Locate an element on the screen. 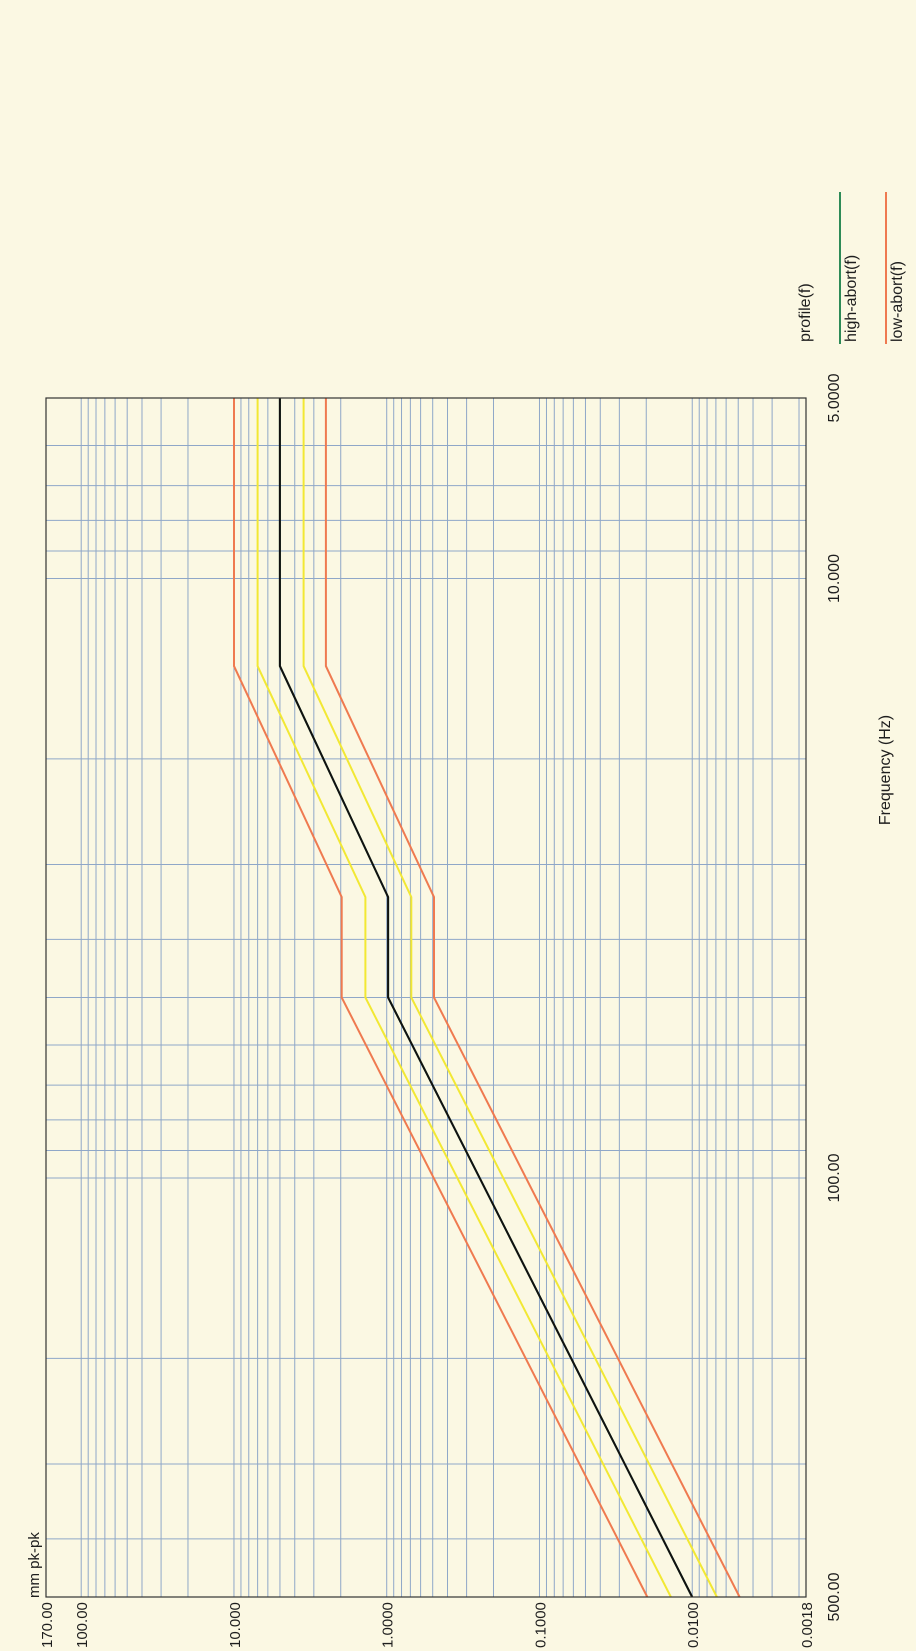 This screenshot has height=1651, width=916. y-axis-label: mm pk-pk is located at coordinates (34, 1565).